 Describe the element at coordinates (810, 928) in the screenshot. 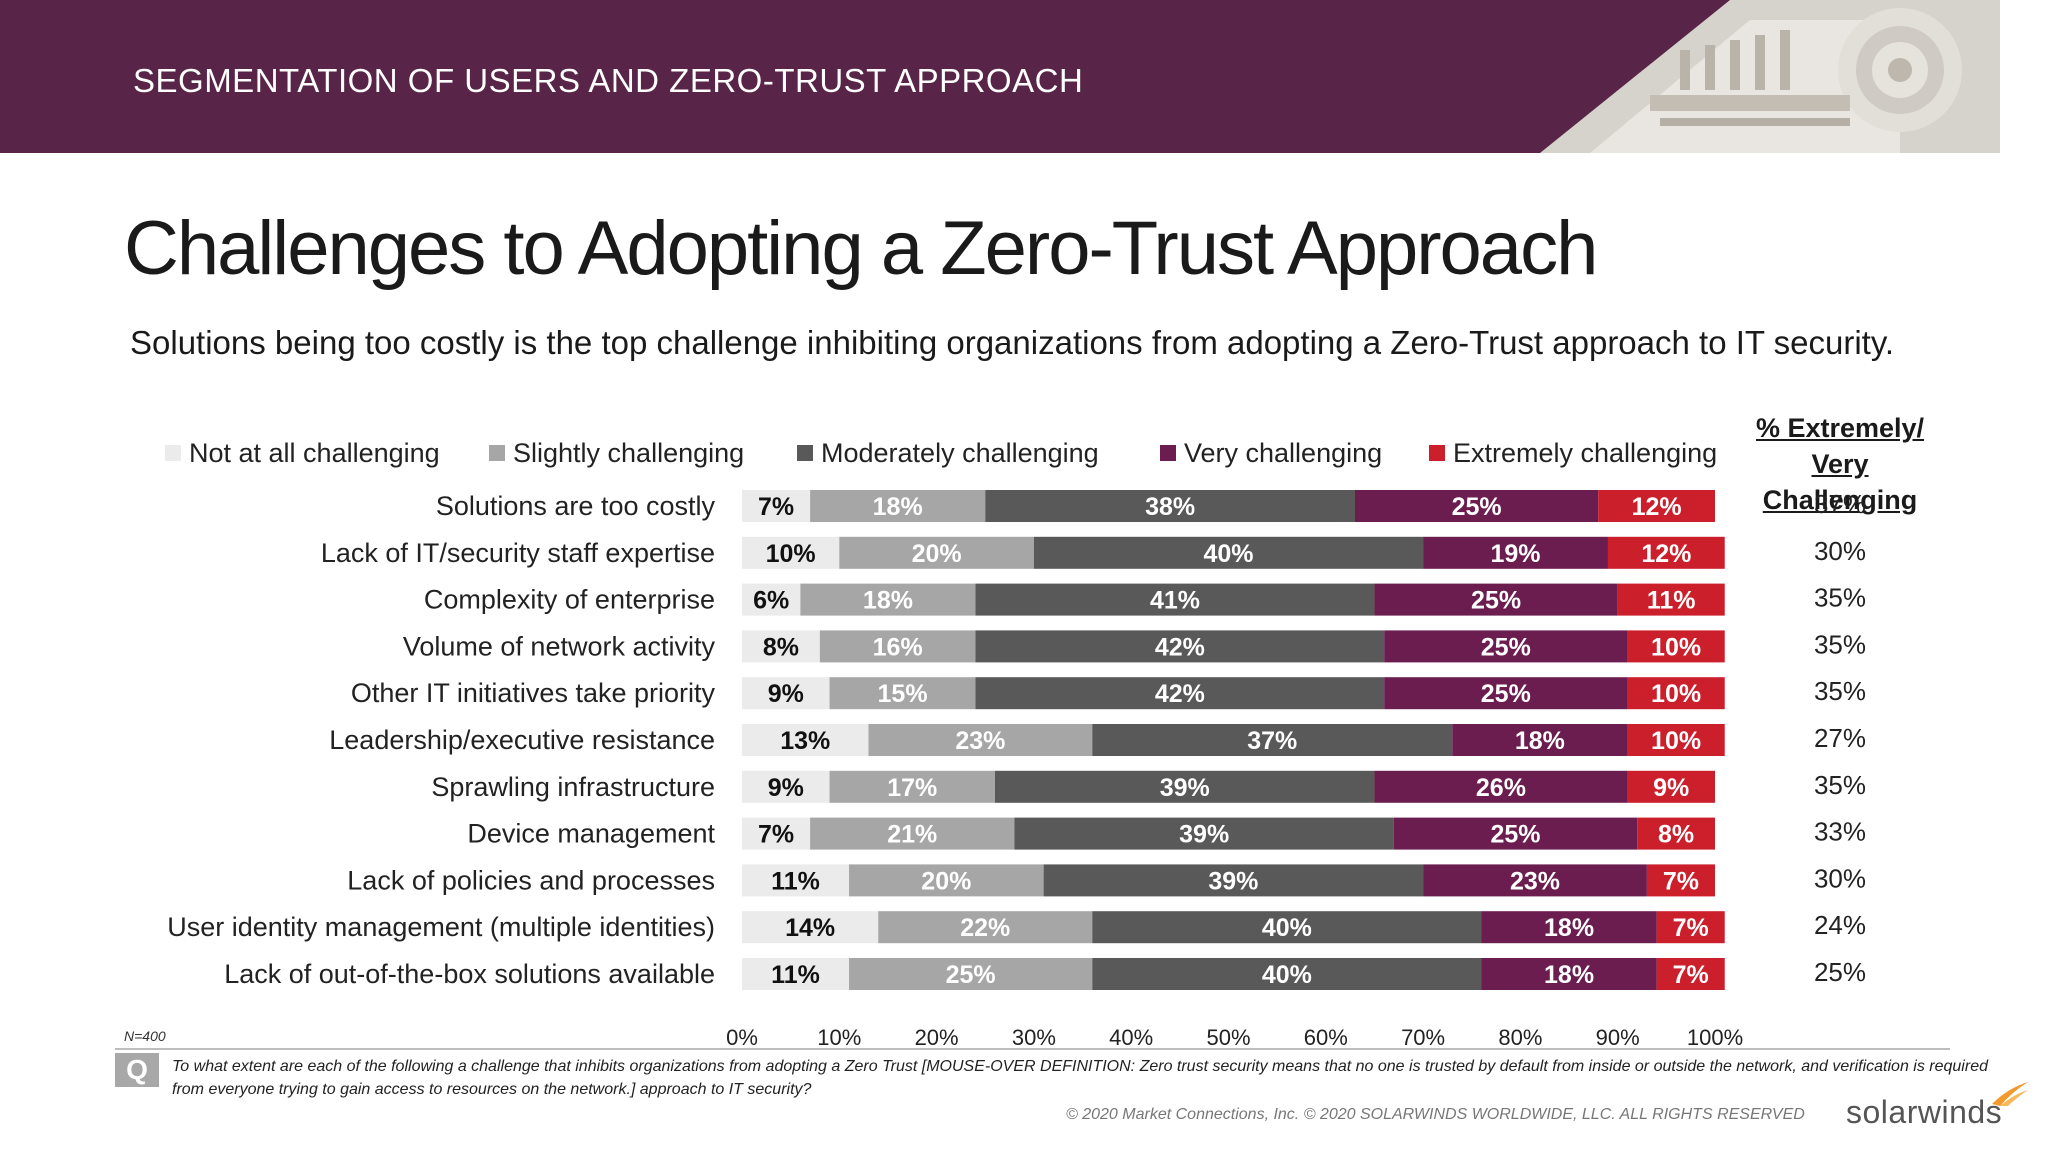

I see `data-label: 14%` at that location.